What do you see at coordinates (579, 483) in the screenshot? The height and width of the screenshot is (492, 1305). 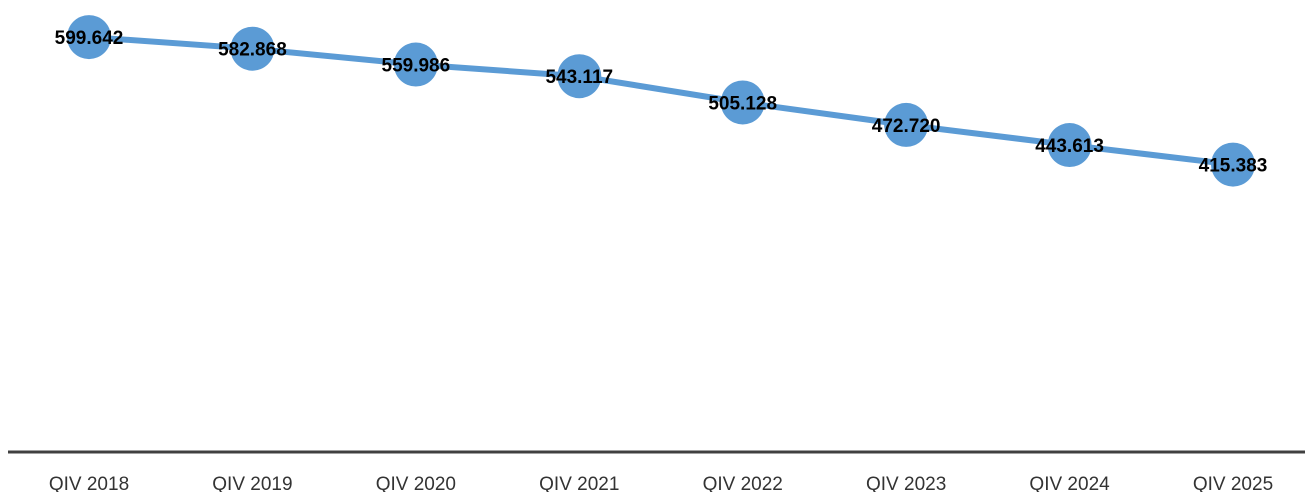 I see `x-tick-label: QIV 2021` at bounding box center [579, 483].